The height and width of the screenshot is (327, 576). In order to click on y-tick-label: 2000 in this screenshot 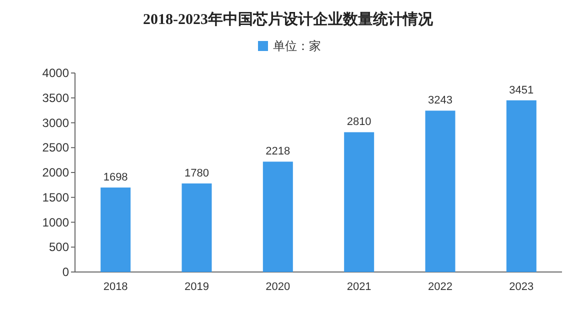, I will do `click(56, 173)`.